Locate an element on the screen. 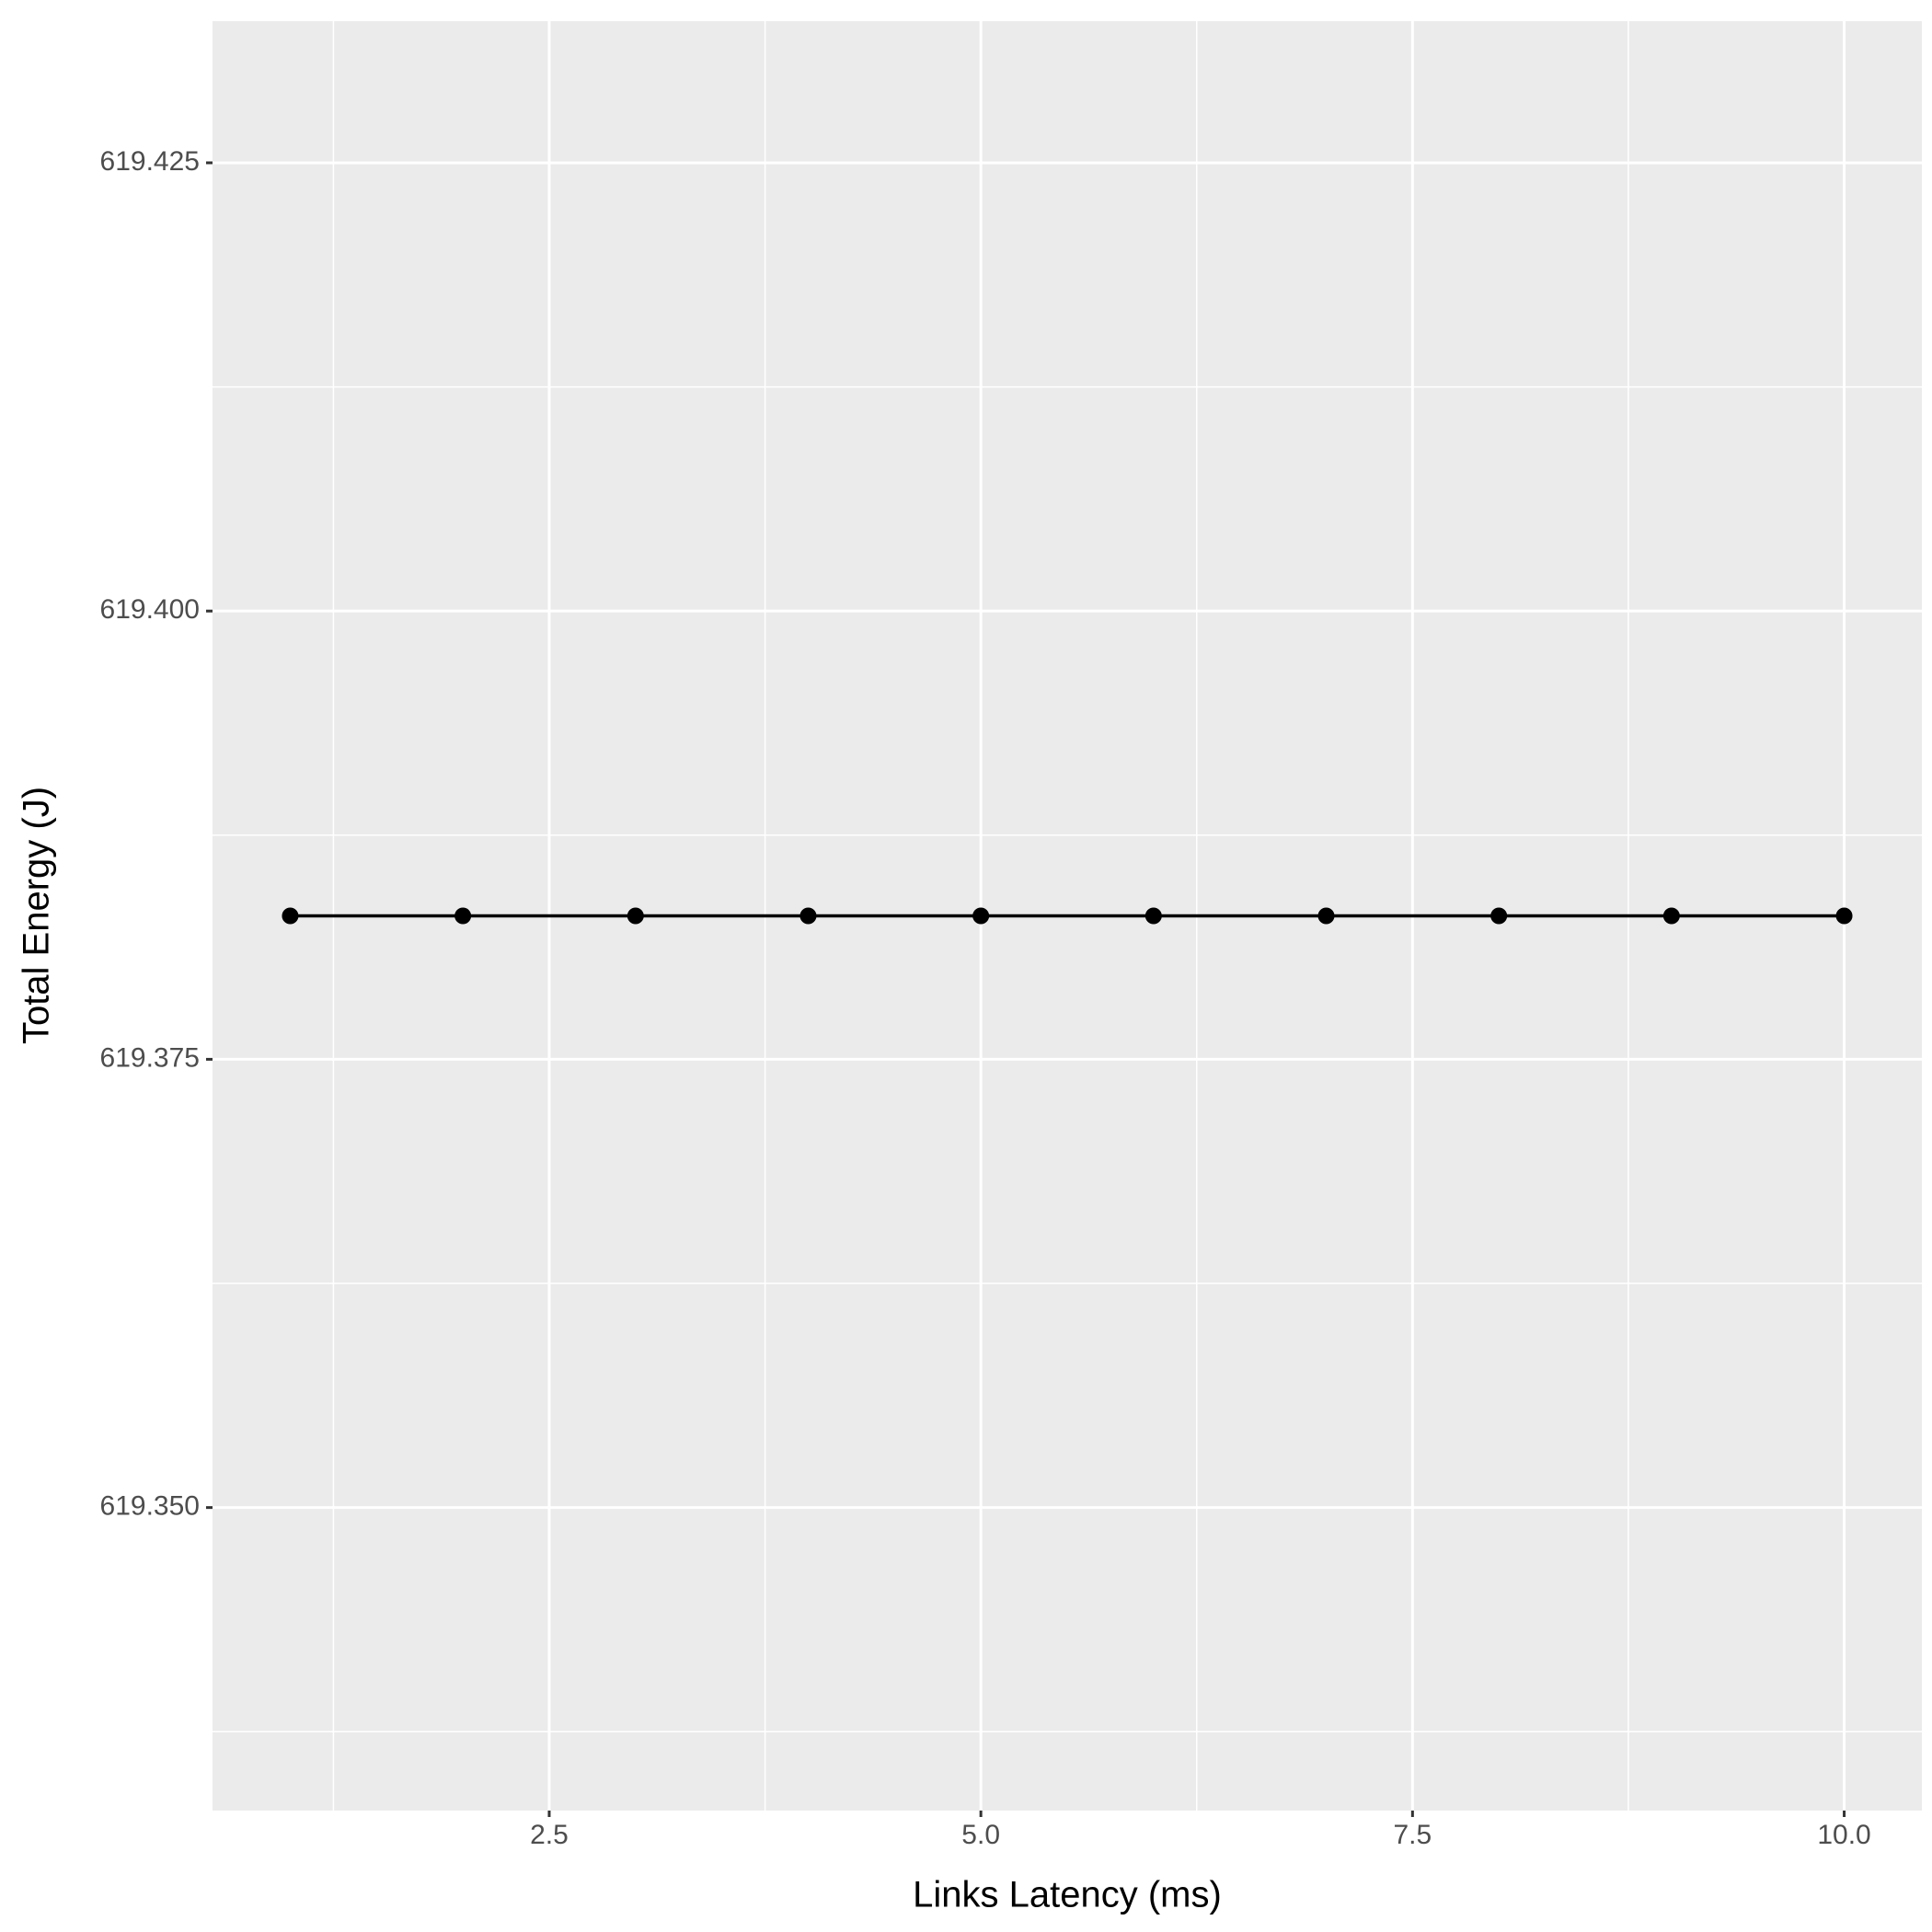 Image resolution: width=1932 pixels, height=1932 pixels. x-tick-label: 2.5 is located at coordinates (549, 1835).